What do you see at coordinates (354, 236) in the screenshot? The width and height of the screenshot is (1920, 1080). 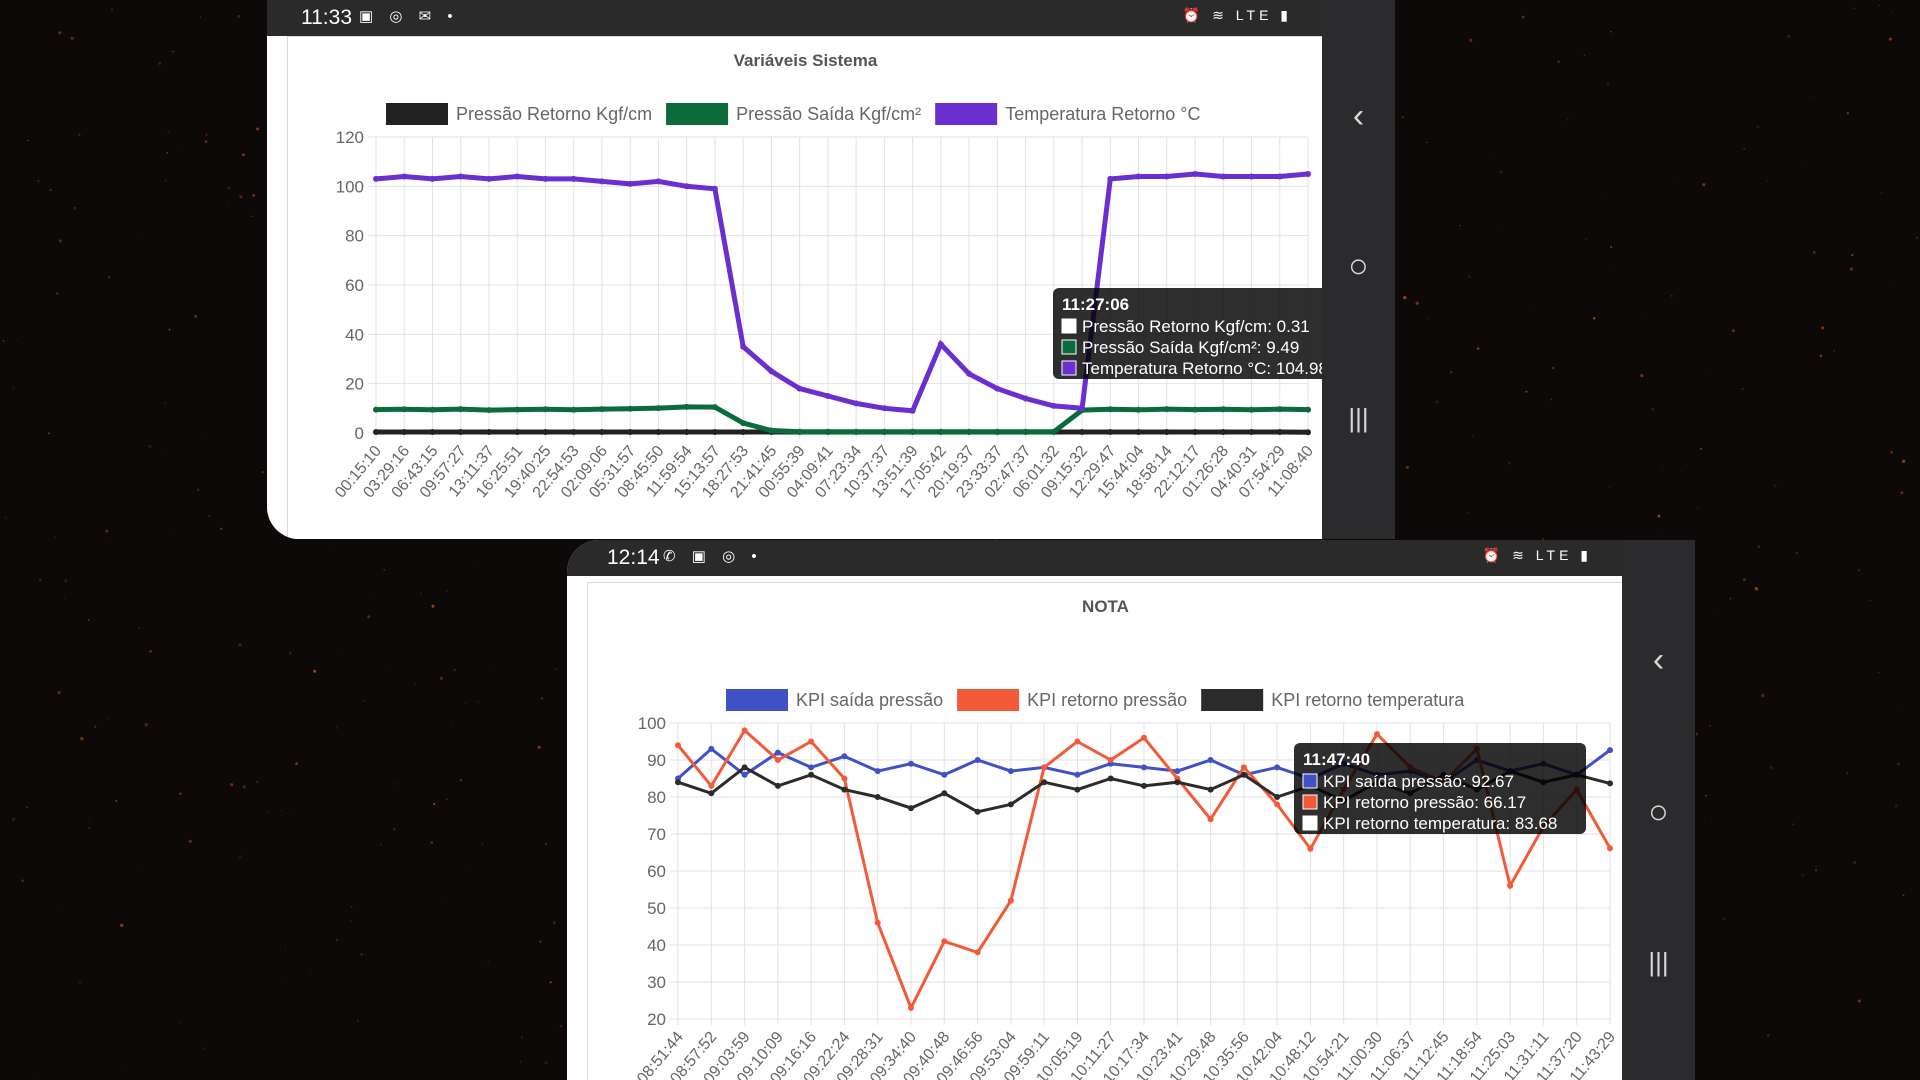 I see `y-tick-label: 80` at bounding box center [354, 236].